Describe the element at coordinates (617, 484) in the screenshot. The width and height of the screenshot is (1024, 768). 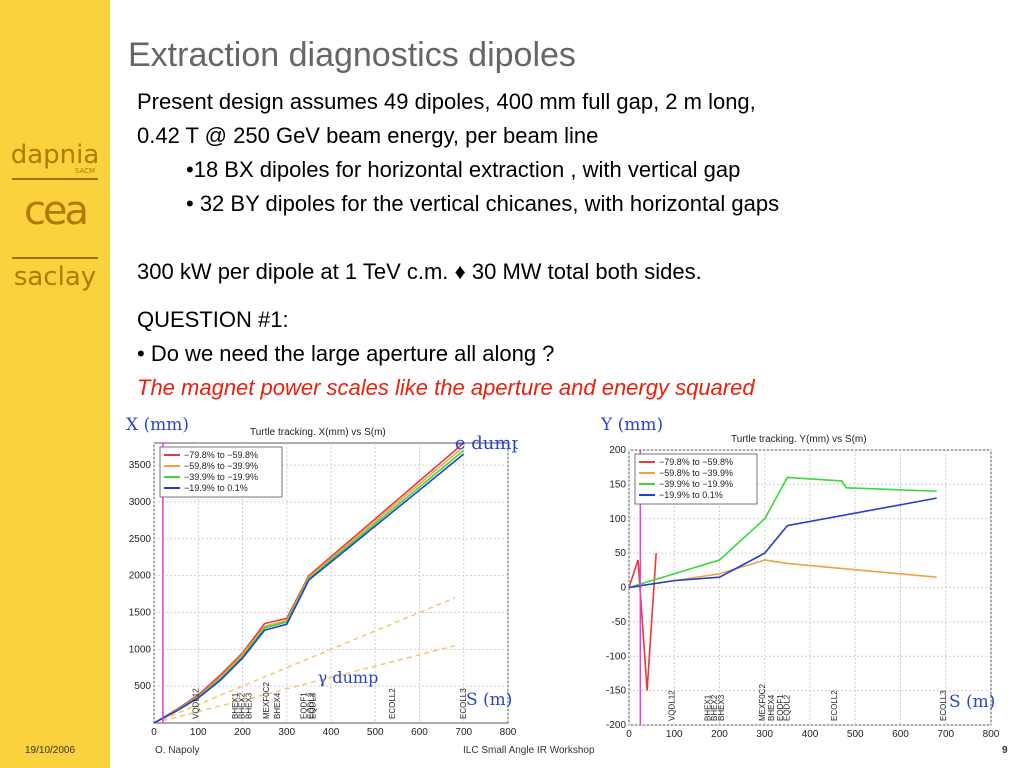
I see `y-tick-label: 150` at that location.